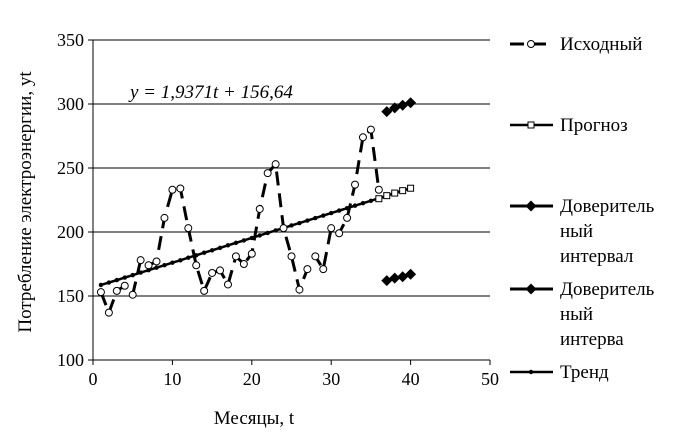  I want to click on y-tick-label-200: 200, so click(70, 232).